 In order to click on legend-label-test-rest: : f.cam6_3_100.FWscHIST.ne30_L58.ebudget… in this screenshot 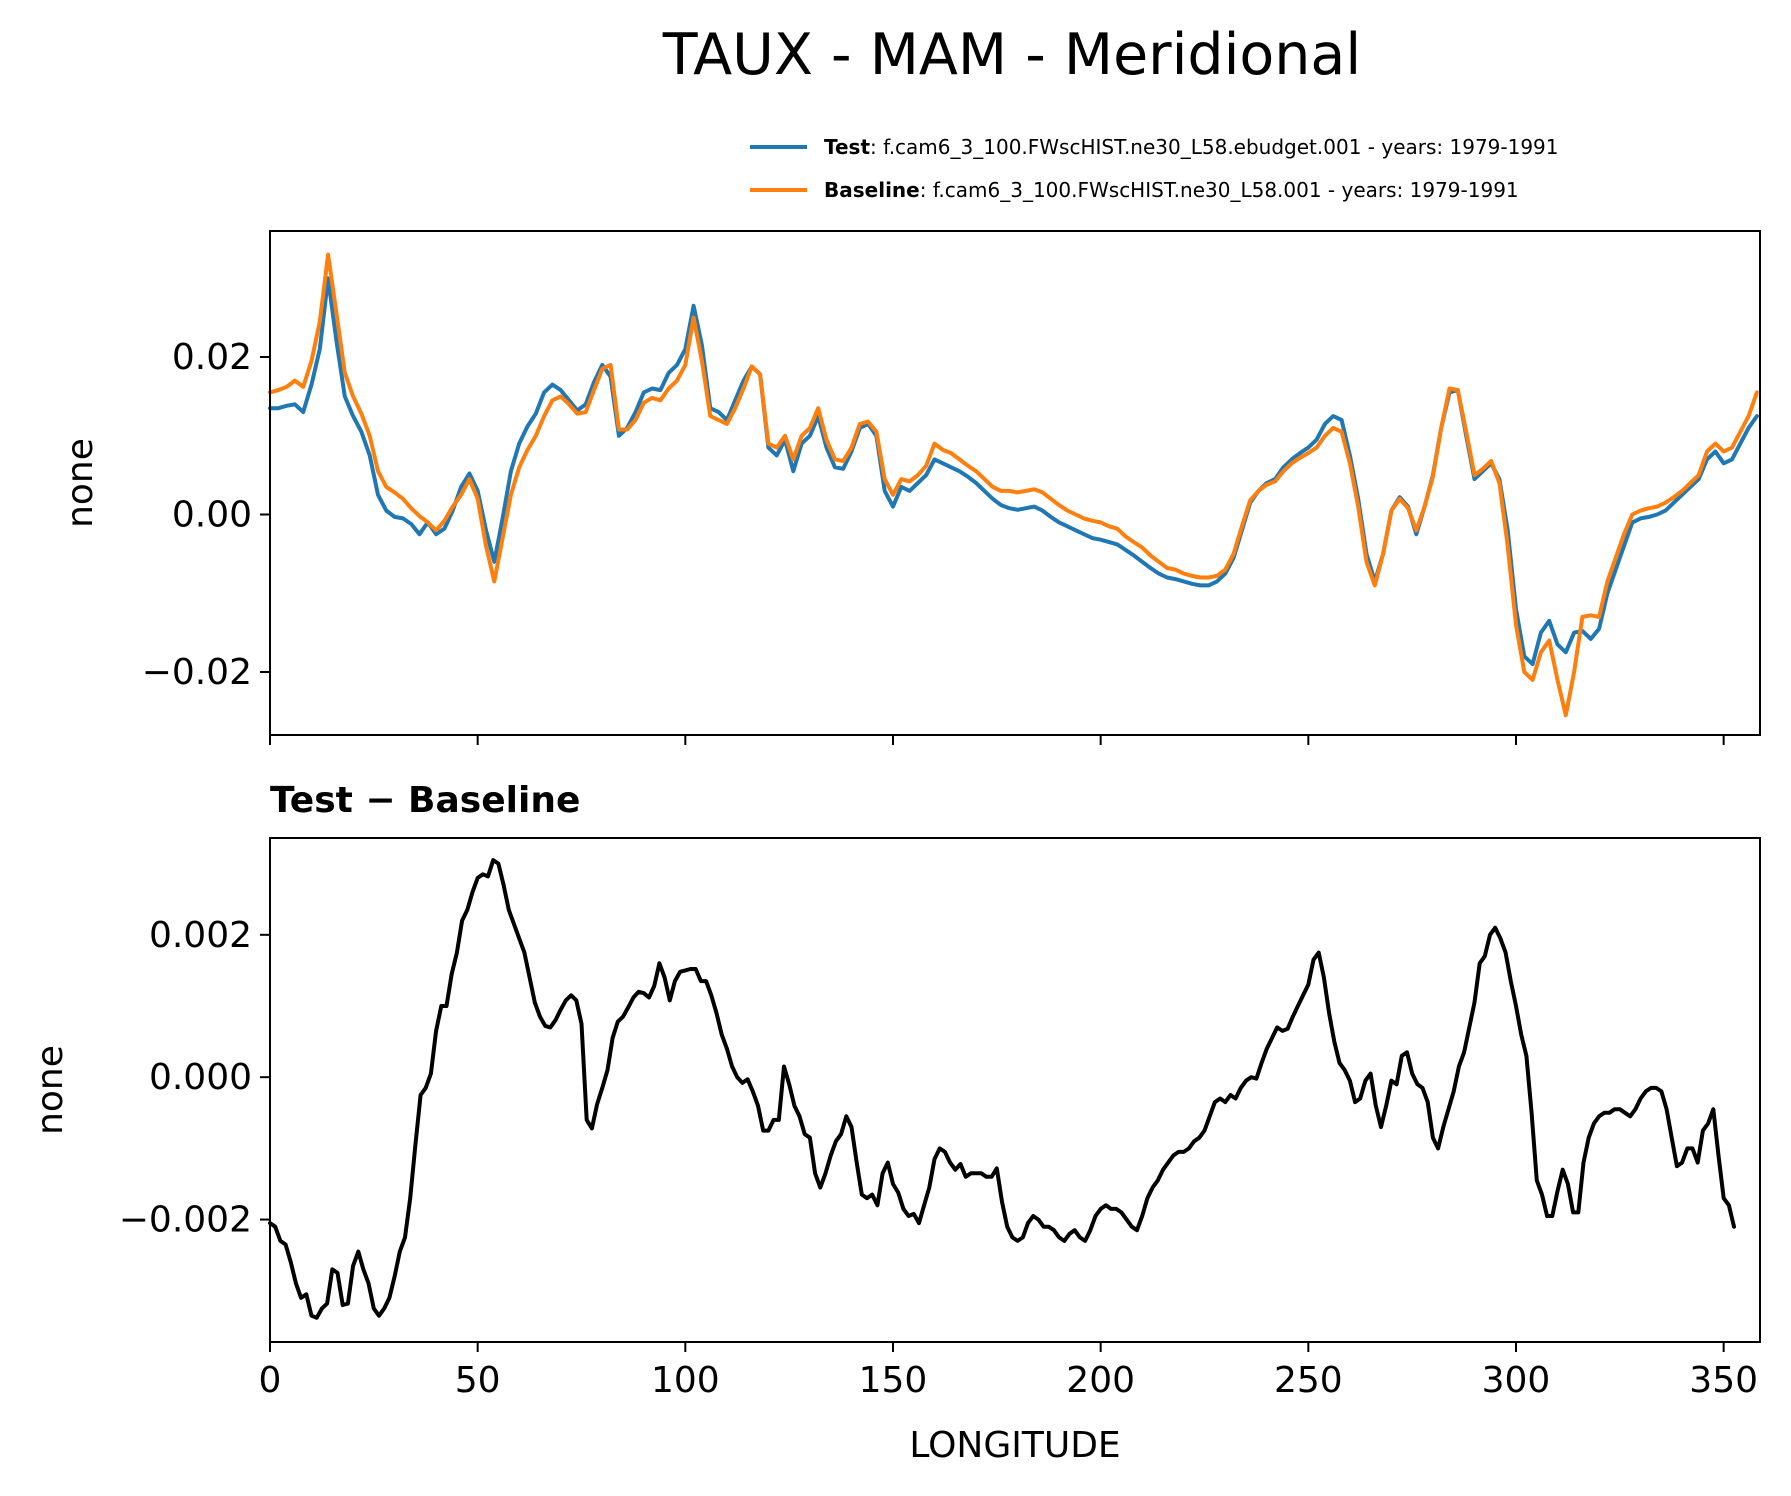, I will do `click(1214, 147)`.